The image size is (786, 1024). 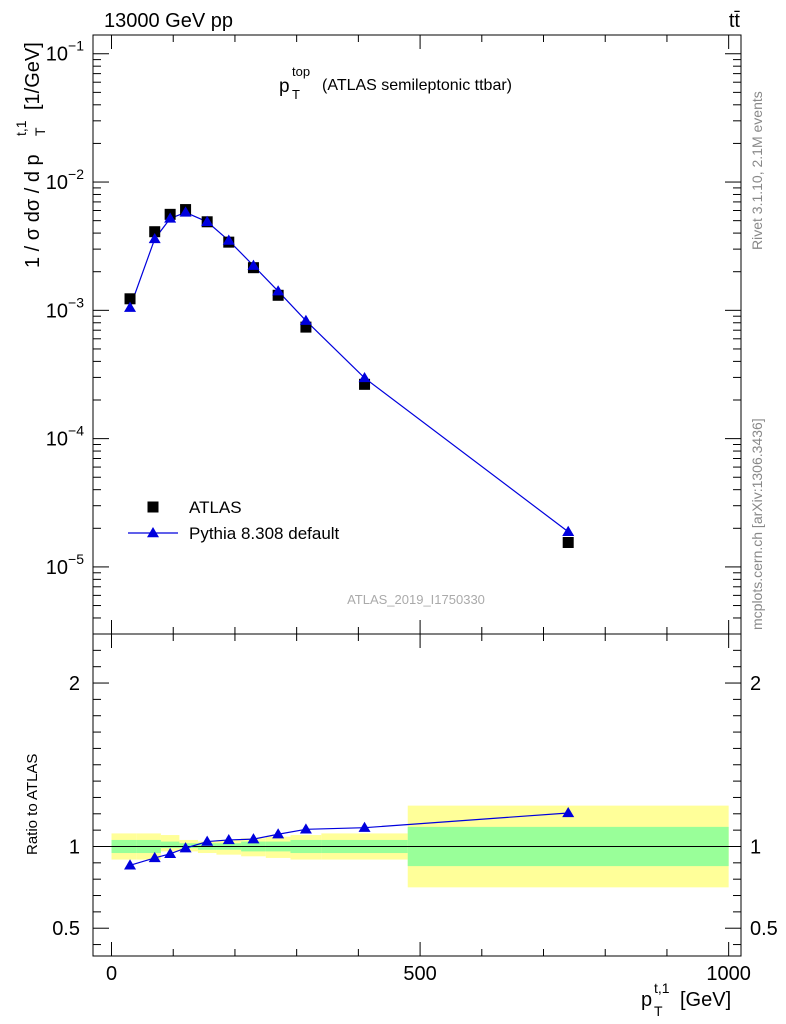 I want to click on main-y-tick-label-exponent: −3, so click(x=76, y=302).